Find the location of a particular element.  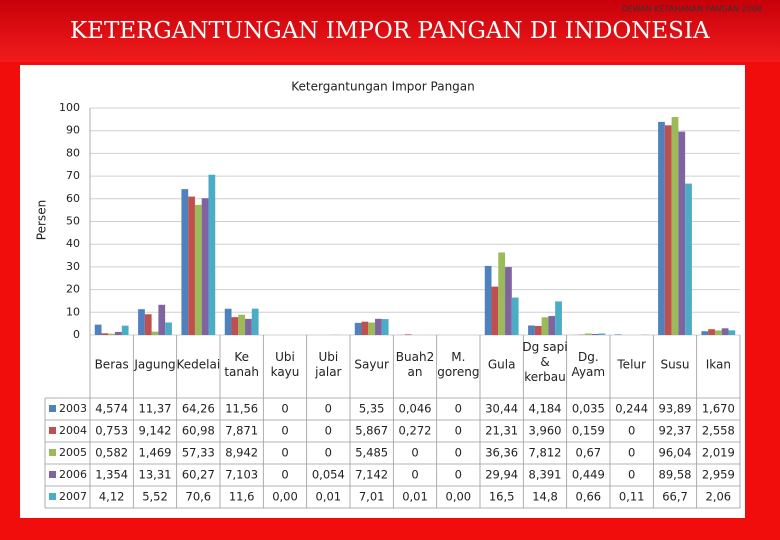

x-tick-label: Gula is located at coordinates (502, 365).